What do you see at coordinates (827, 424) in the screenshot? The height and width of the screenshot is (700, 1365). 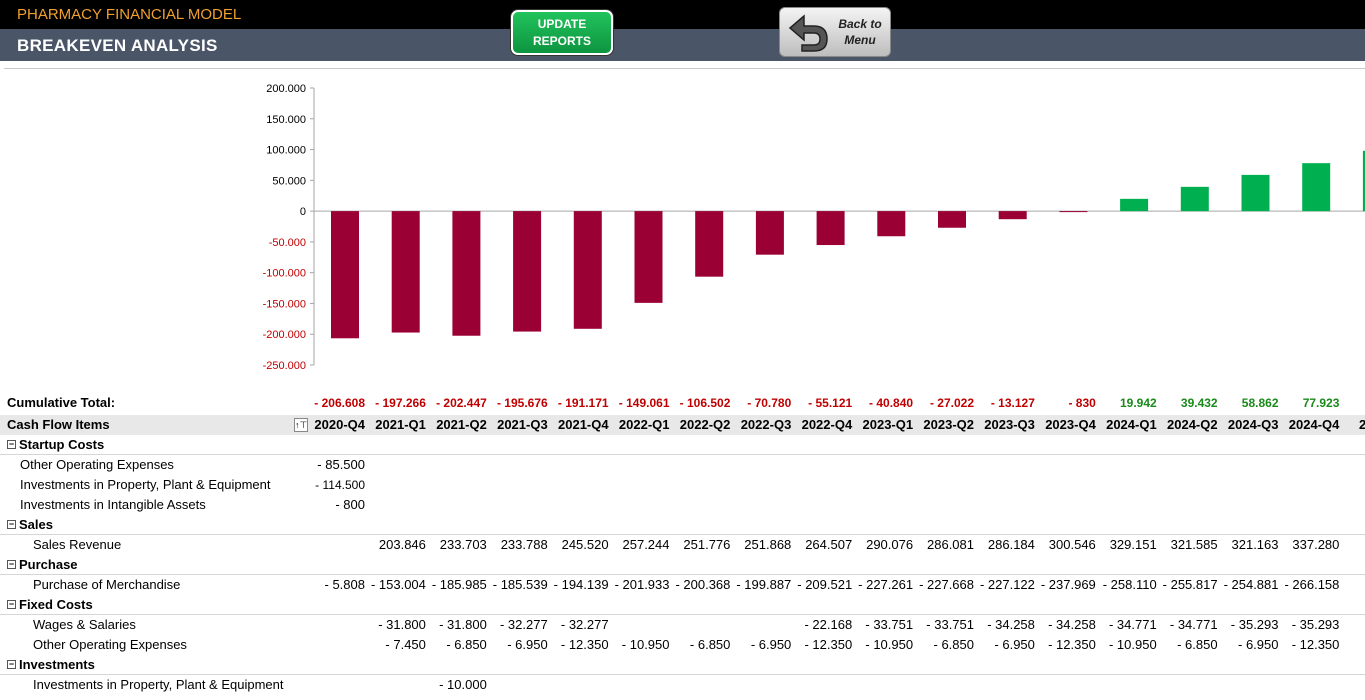 I see `column-header-2022-Q4: 2022-Q4` at bounding box center [827, 424].